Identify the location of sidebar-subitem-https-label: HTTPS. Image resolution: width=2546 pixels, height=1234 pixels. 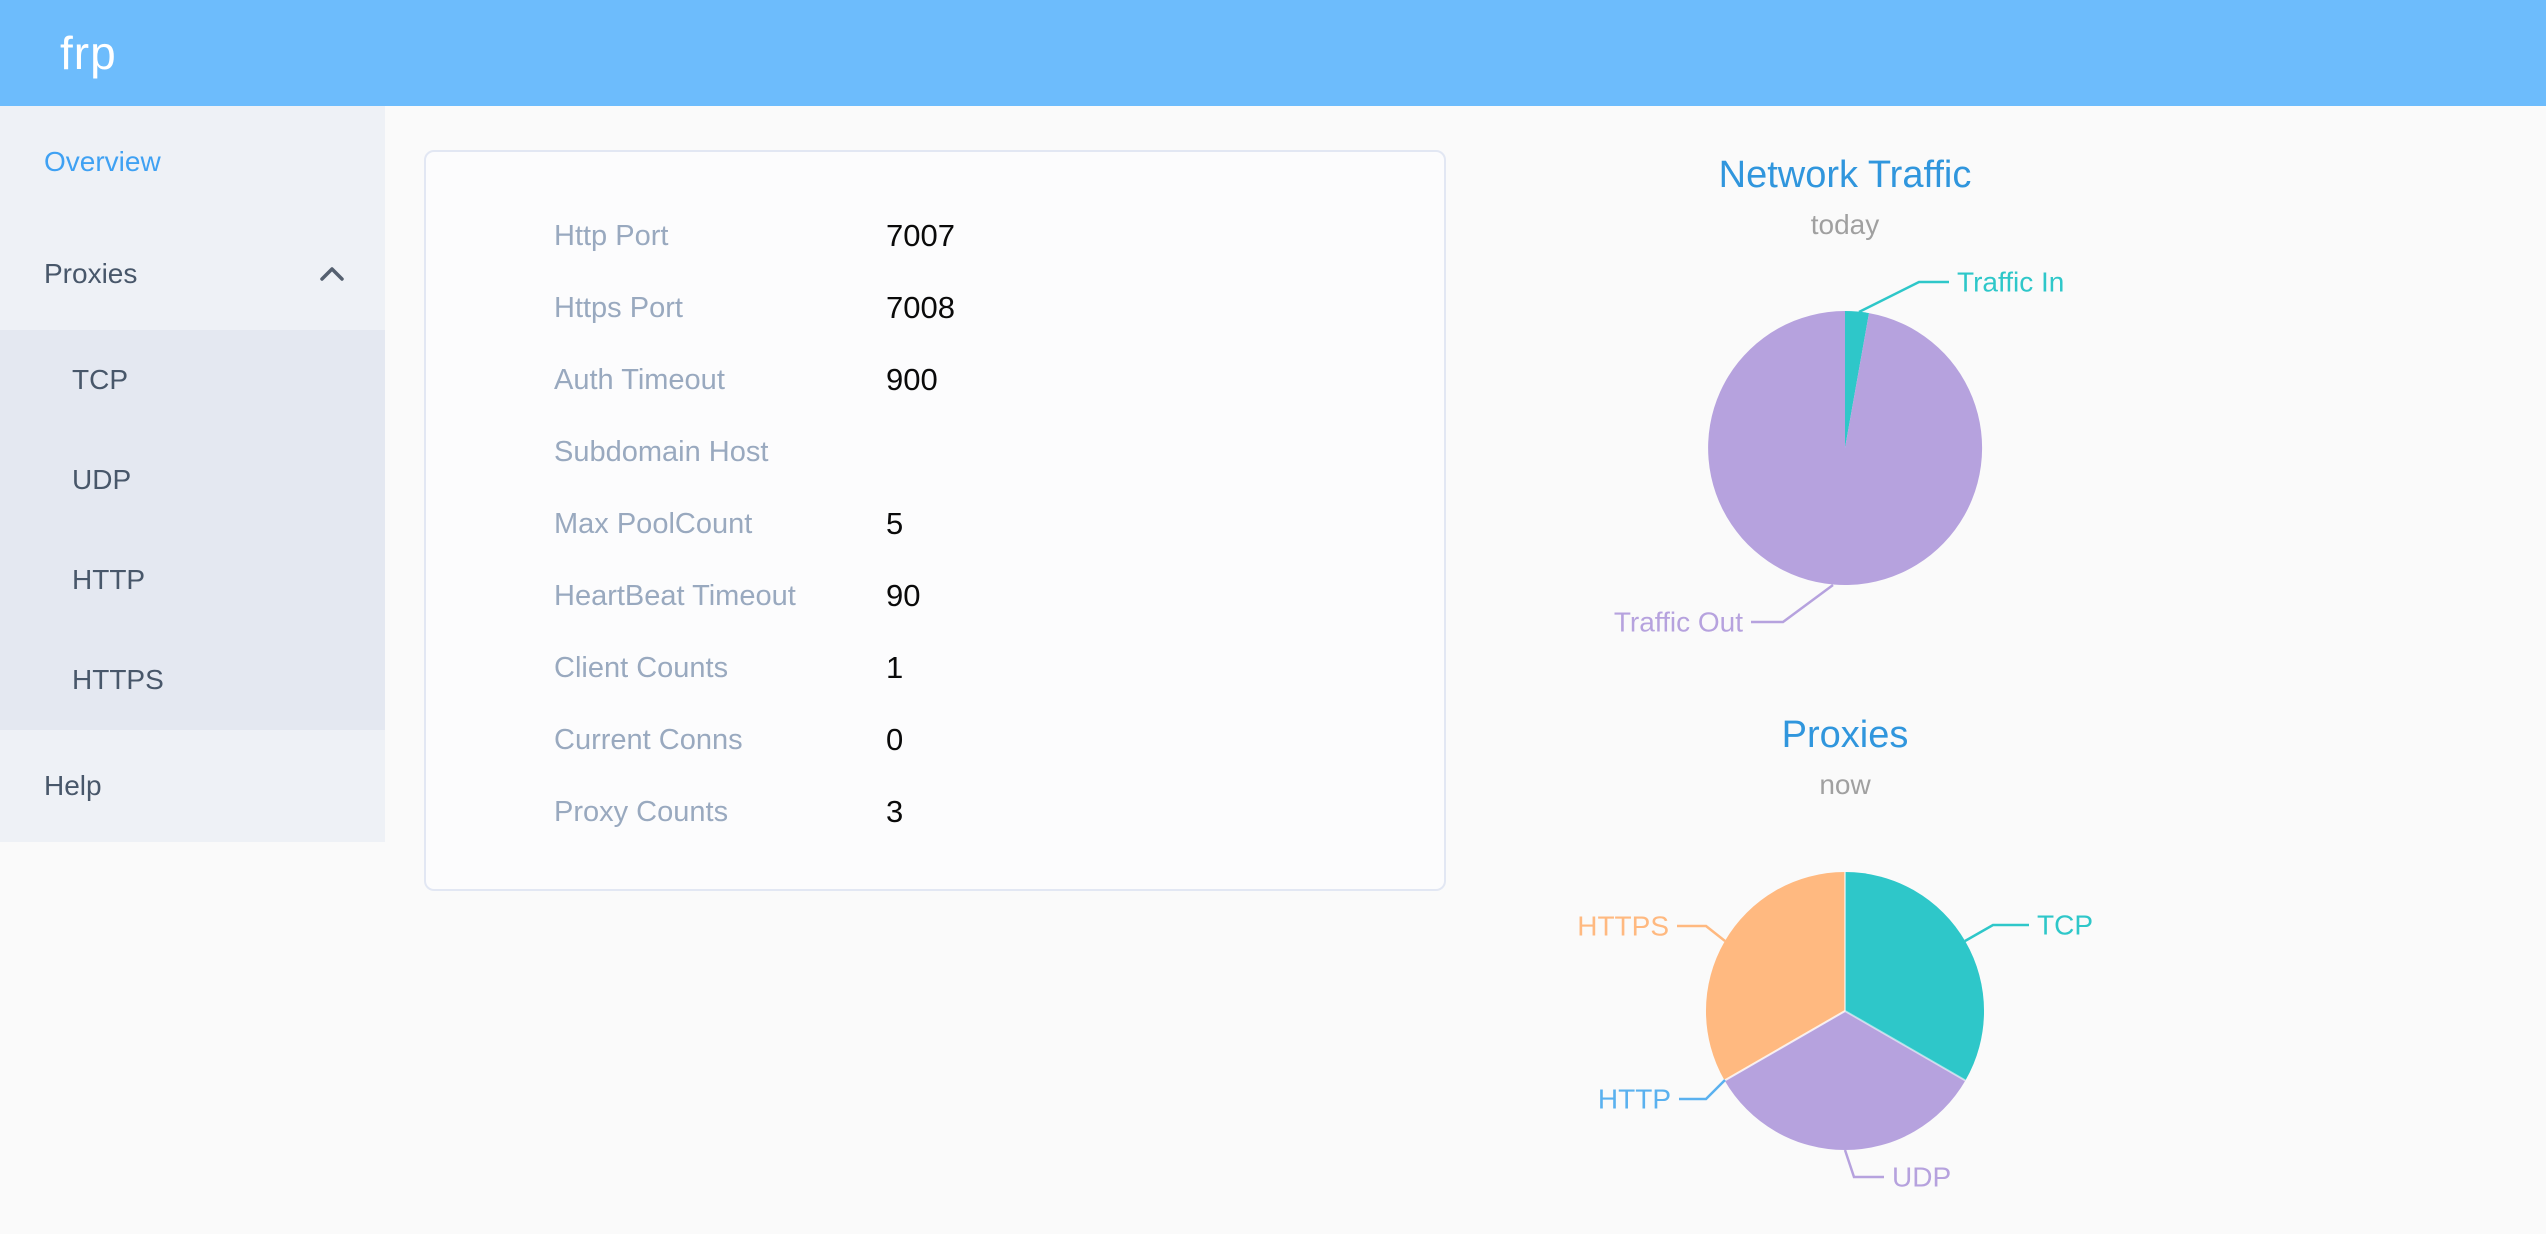
(118, 679).